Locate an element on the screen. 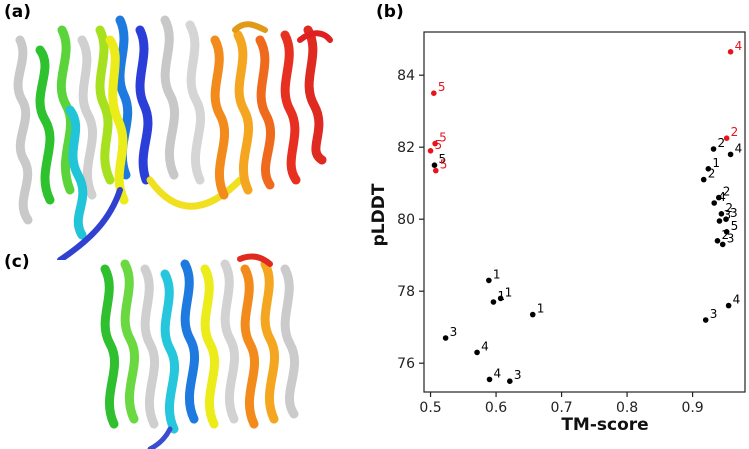 The image size is (749, 449). helix-red-c1 is located at coordinates (255, 260).